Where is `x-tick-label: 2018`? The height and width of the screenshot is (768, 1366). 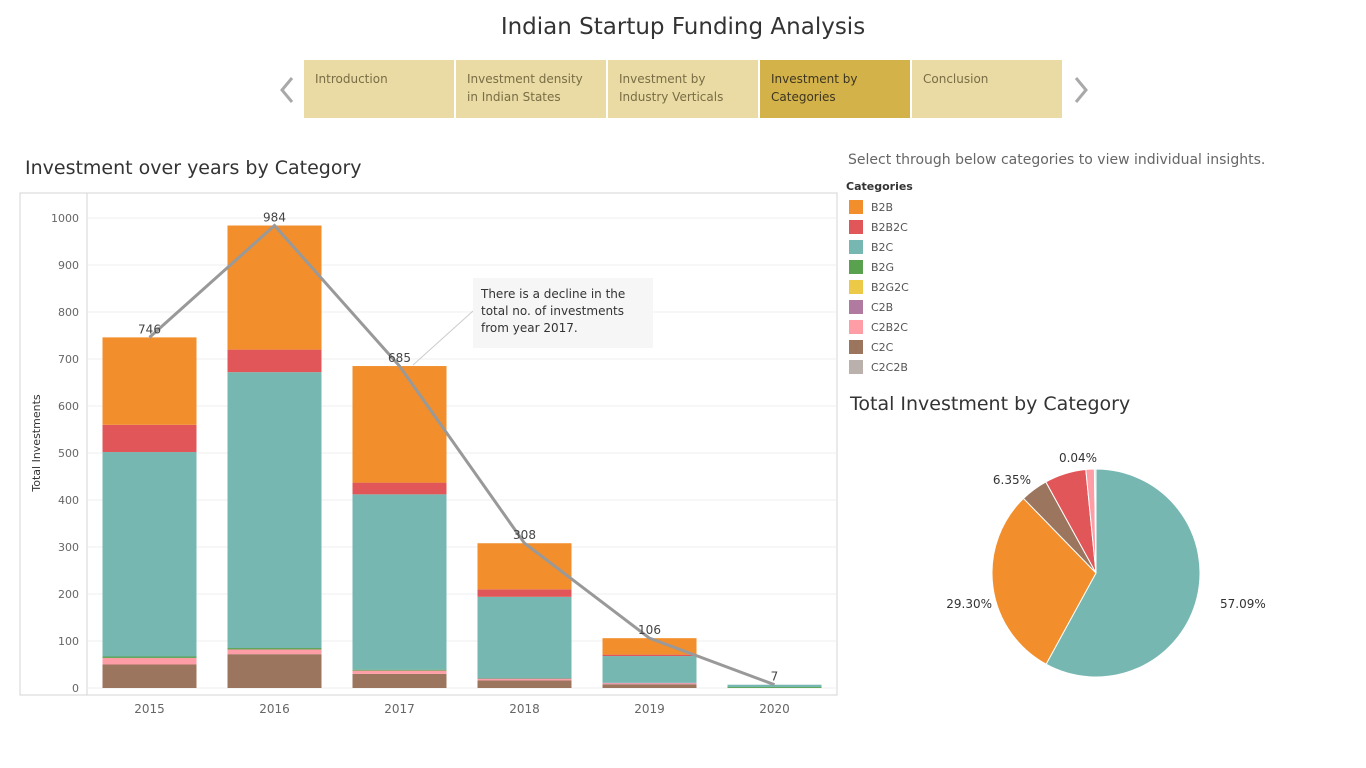
x-tick-label: 2018 is located at coordinates (524, 709).